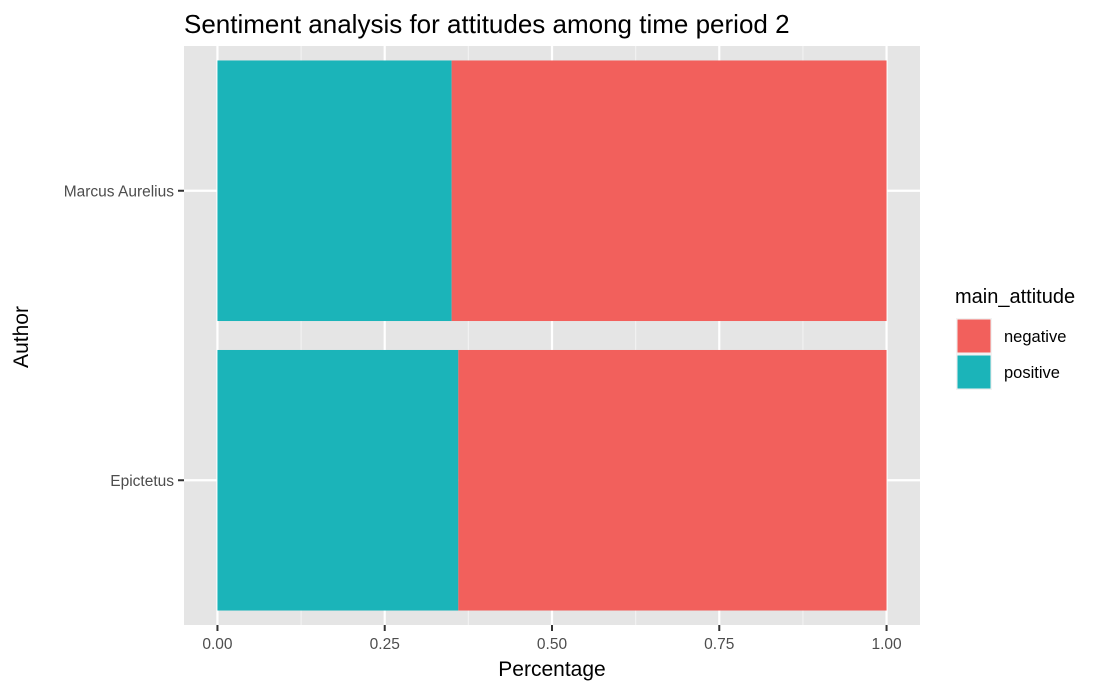  What do you see at coordinates (719, 644) in the screenshot?
I see `x-tick-label: 0.75` at bounding box center [719, 644].